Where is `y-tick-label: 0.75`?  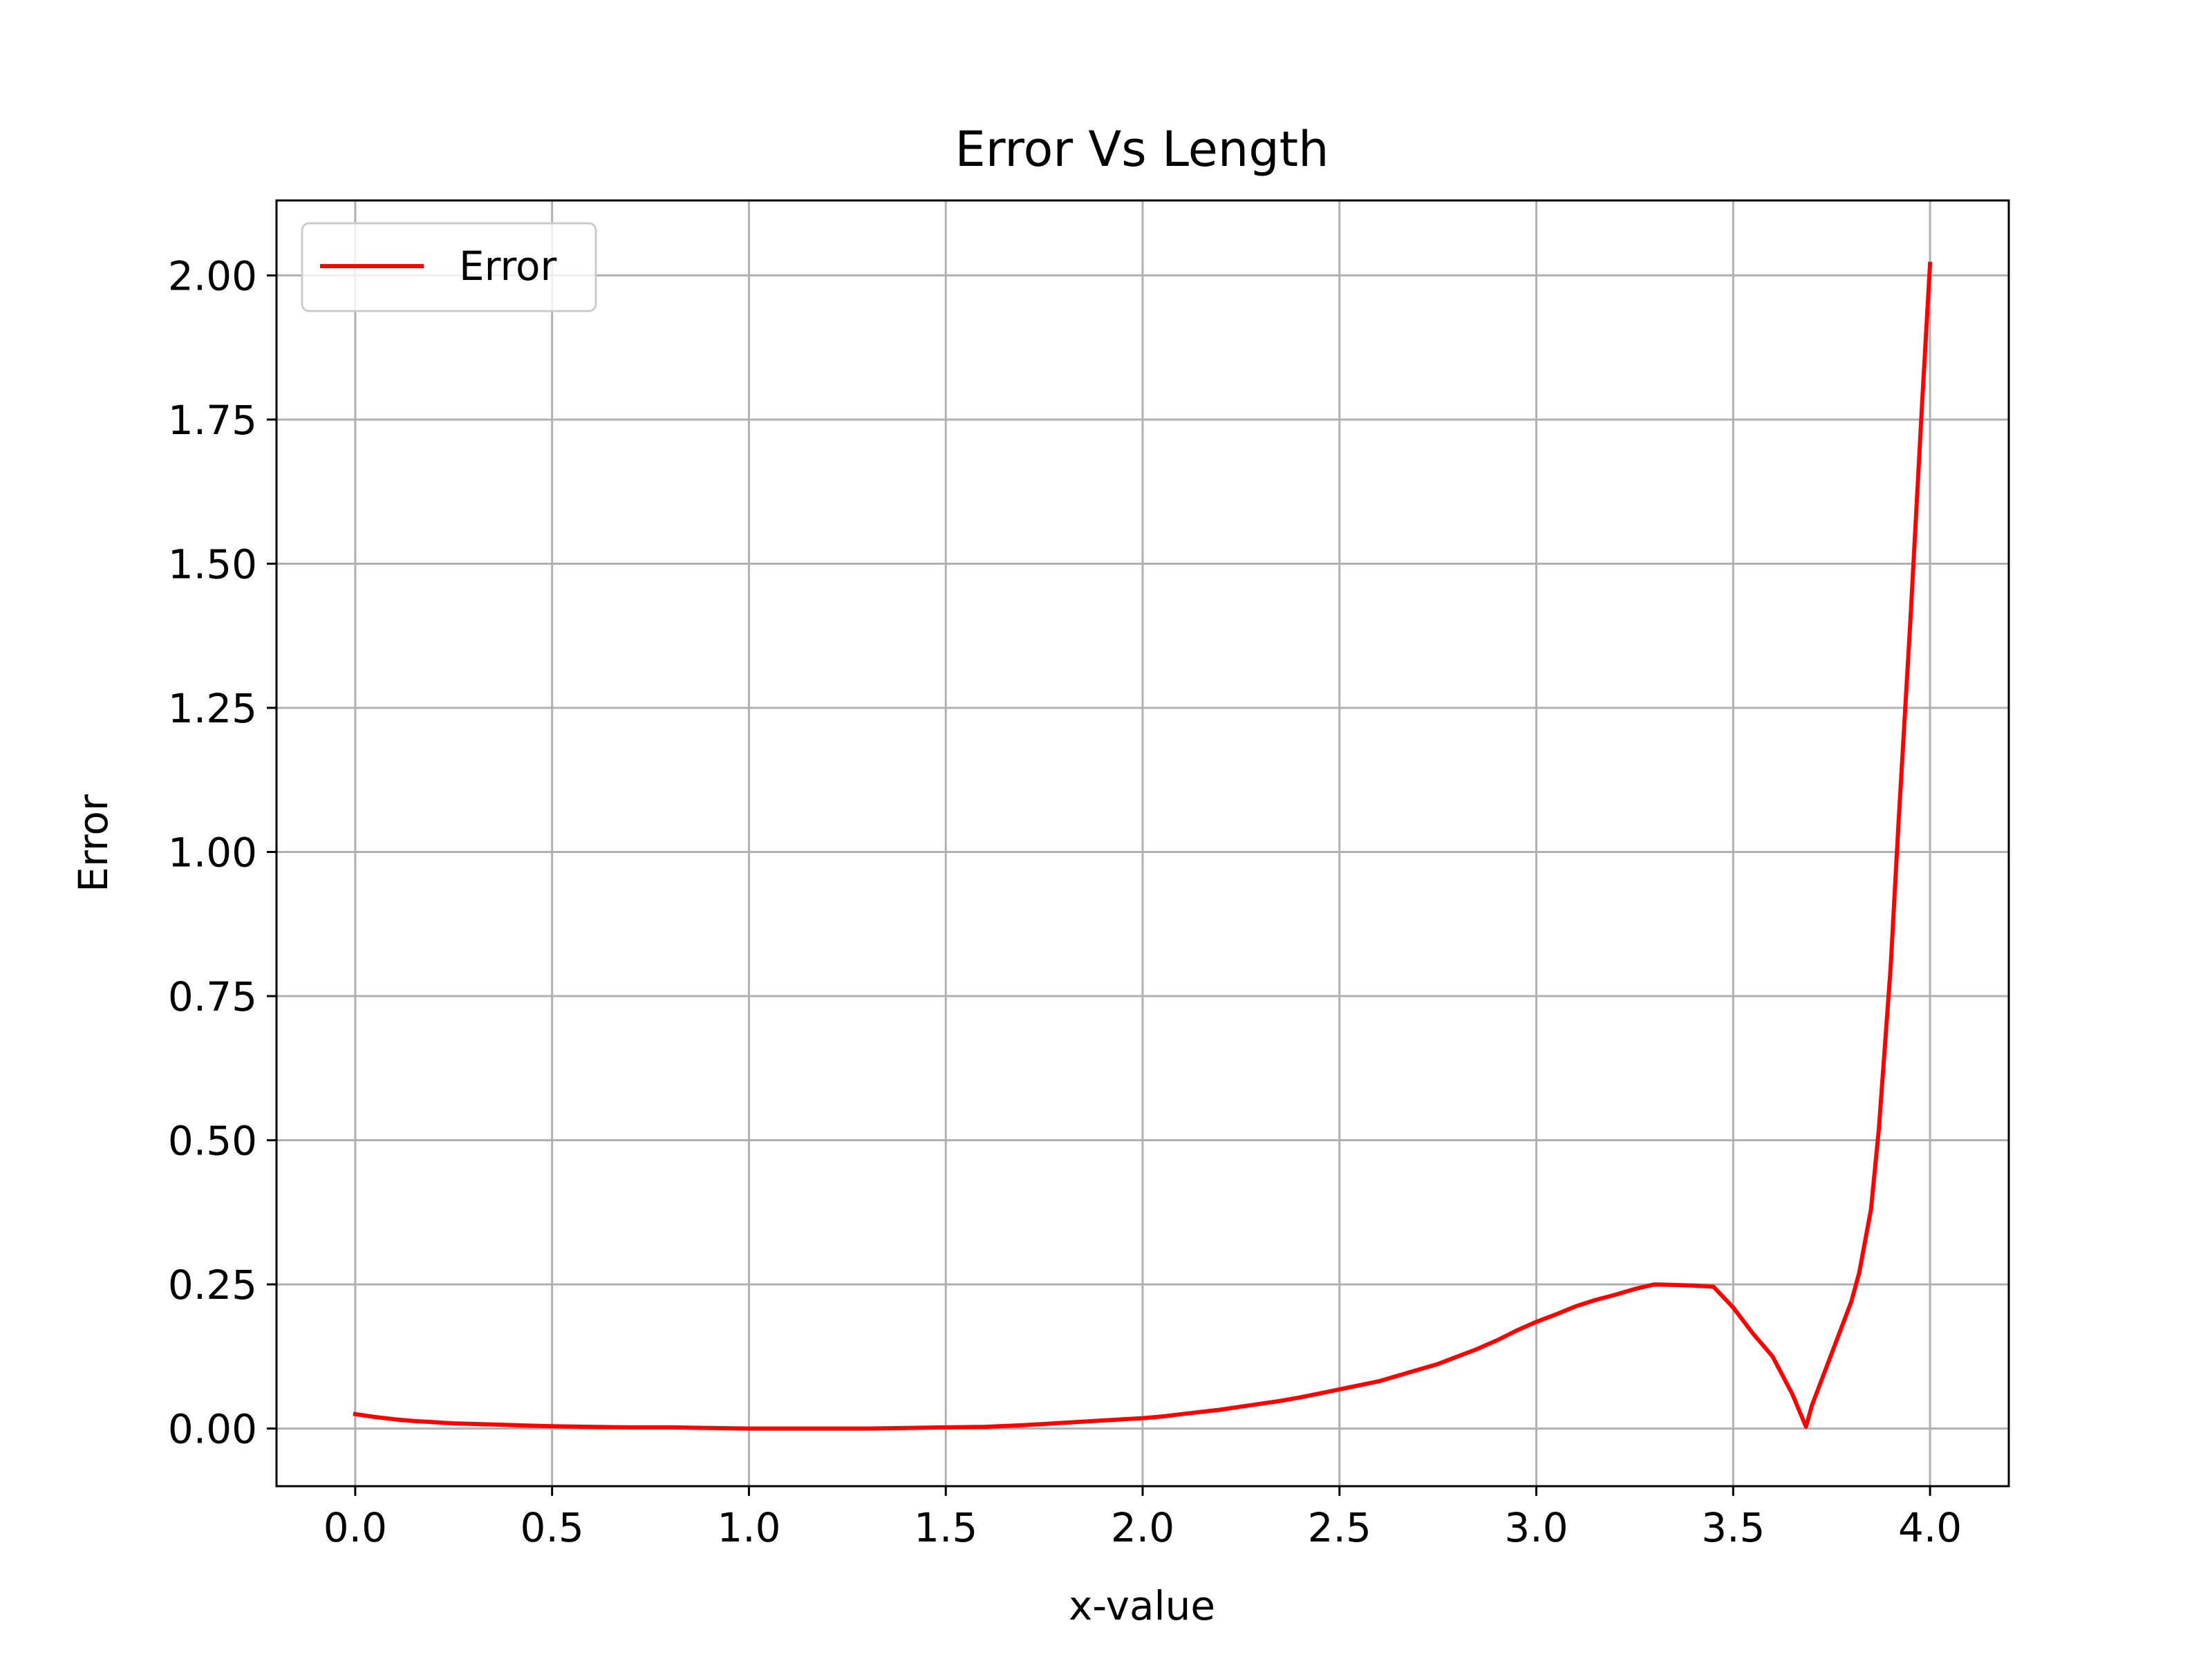 y-tick-label: 0.75 is located at coordinates (212, 997).